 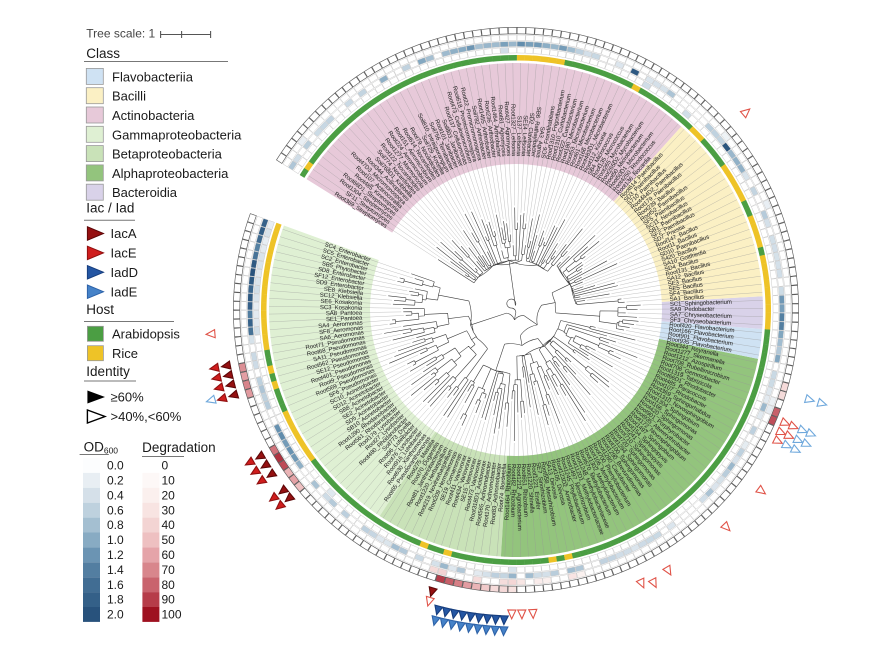 What do you see at coordinates (169, 510) in the screenshot?
I see `svg-text: 30` at bounding box center [169, 510].